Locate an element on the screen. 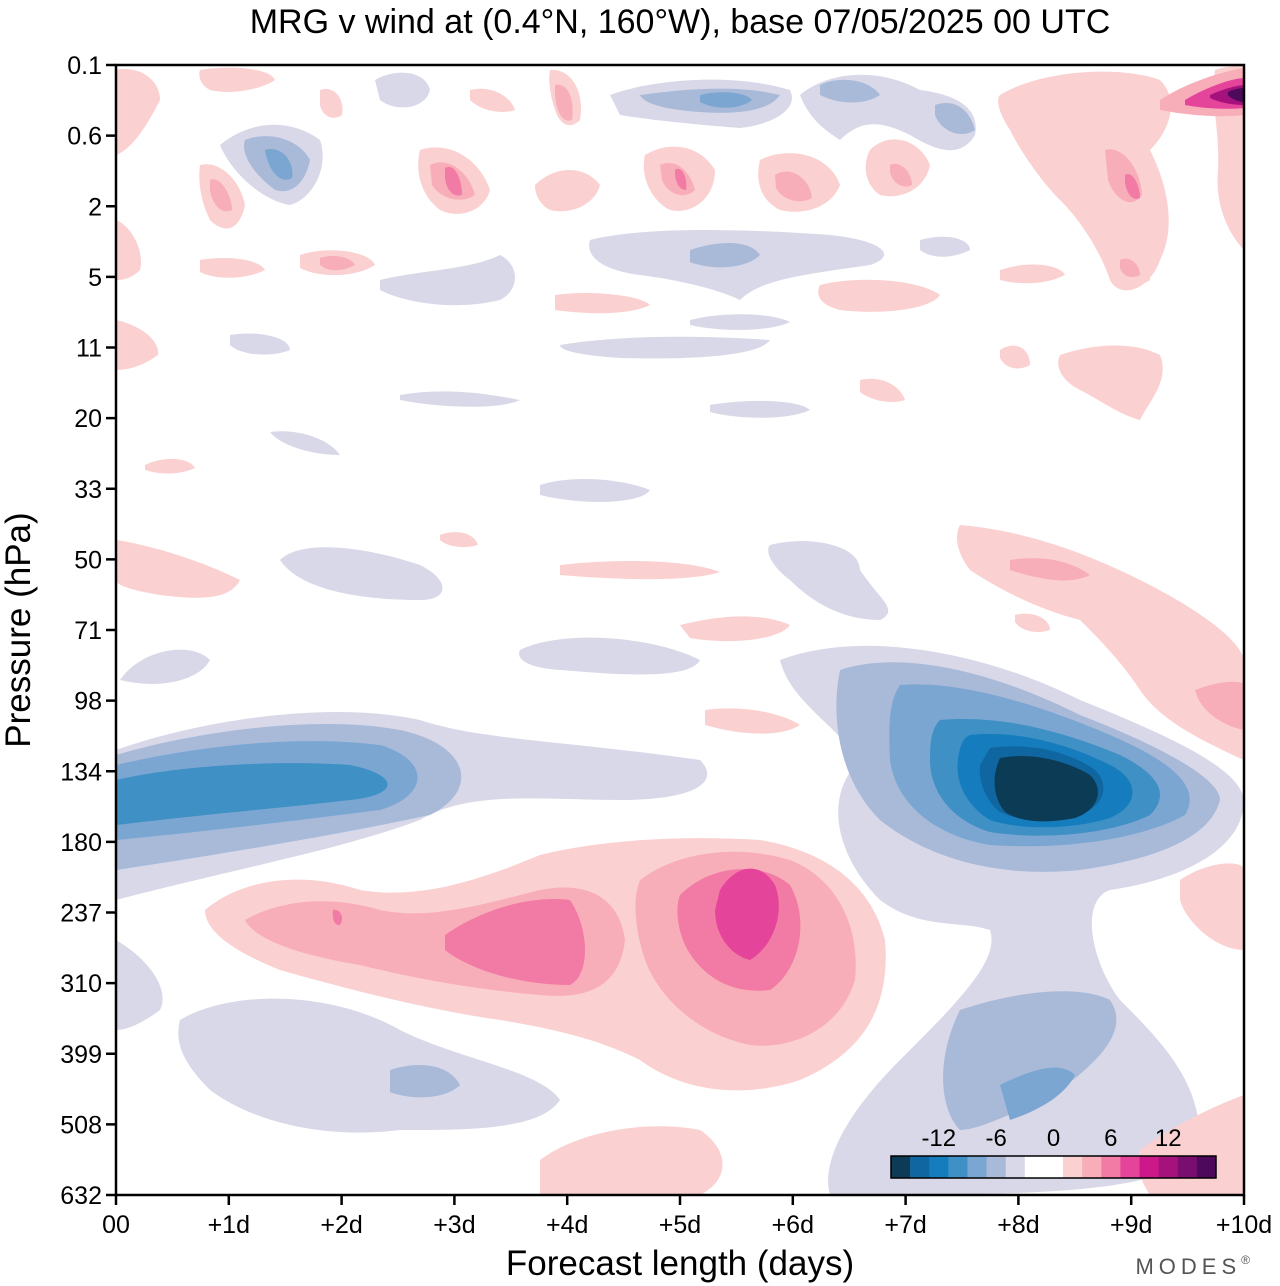 The image size is (1280, 1286). colorbar-label: 6 is located at coordinates (1110, 1138).